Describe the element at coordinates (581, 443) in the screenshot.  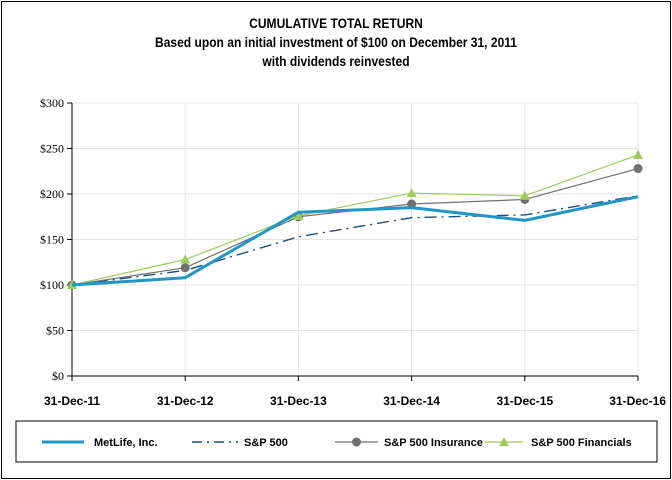
I see `legend-label: S&P 500 Financials` at that location.